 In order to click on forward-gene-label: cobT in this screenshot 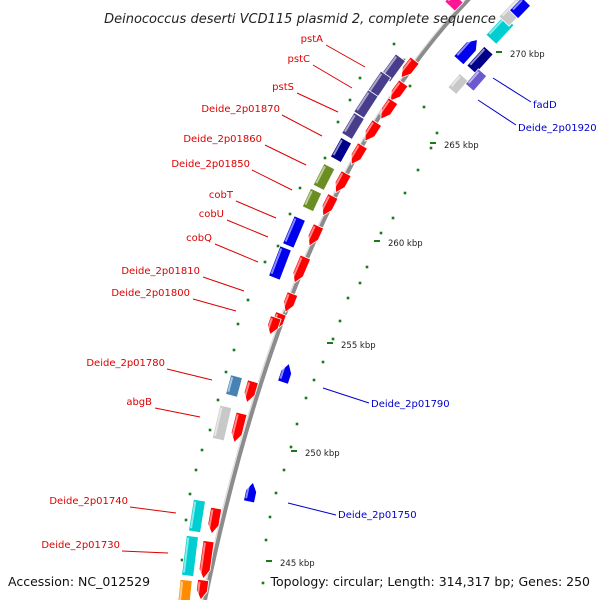, I will do `click(221, 195)`.